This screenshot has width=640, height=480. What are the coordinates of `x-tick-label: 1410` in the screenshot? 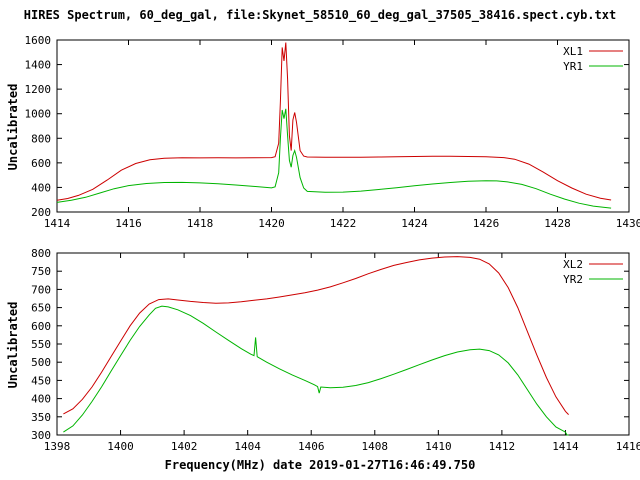 It's located at (438, 446).